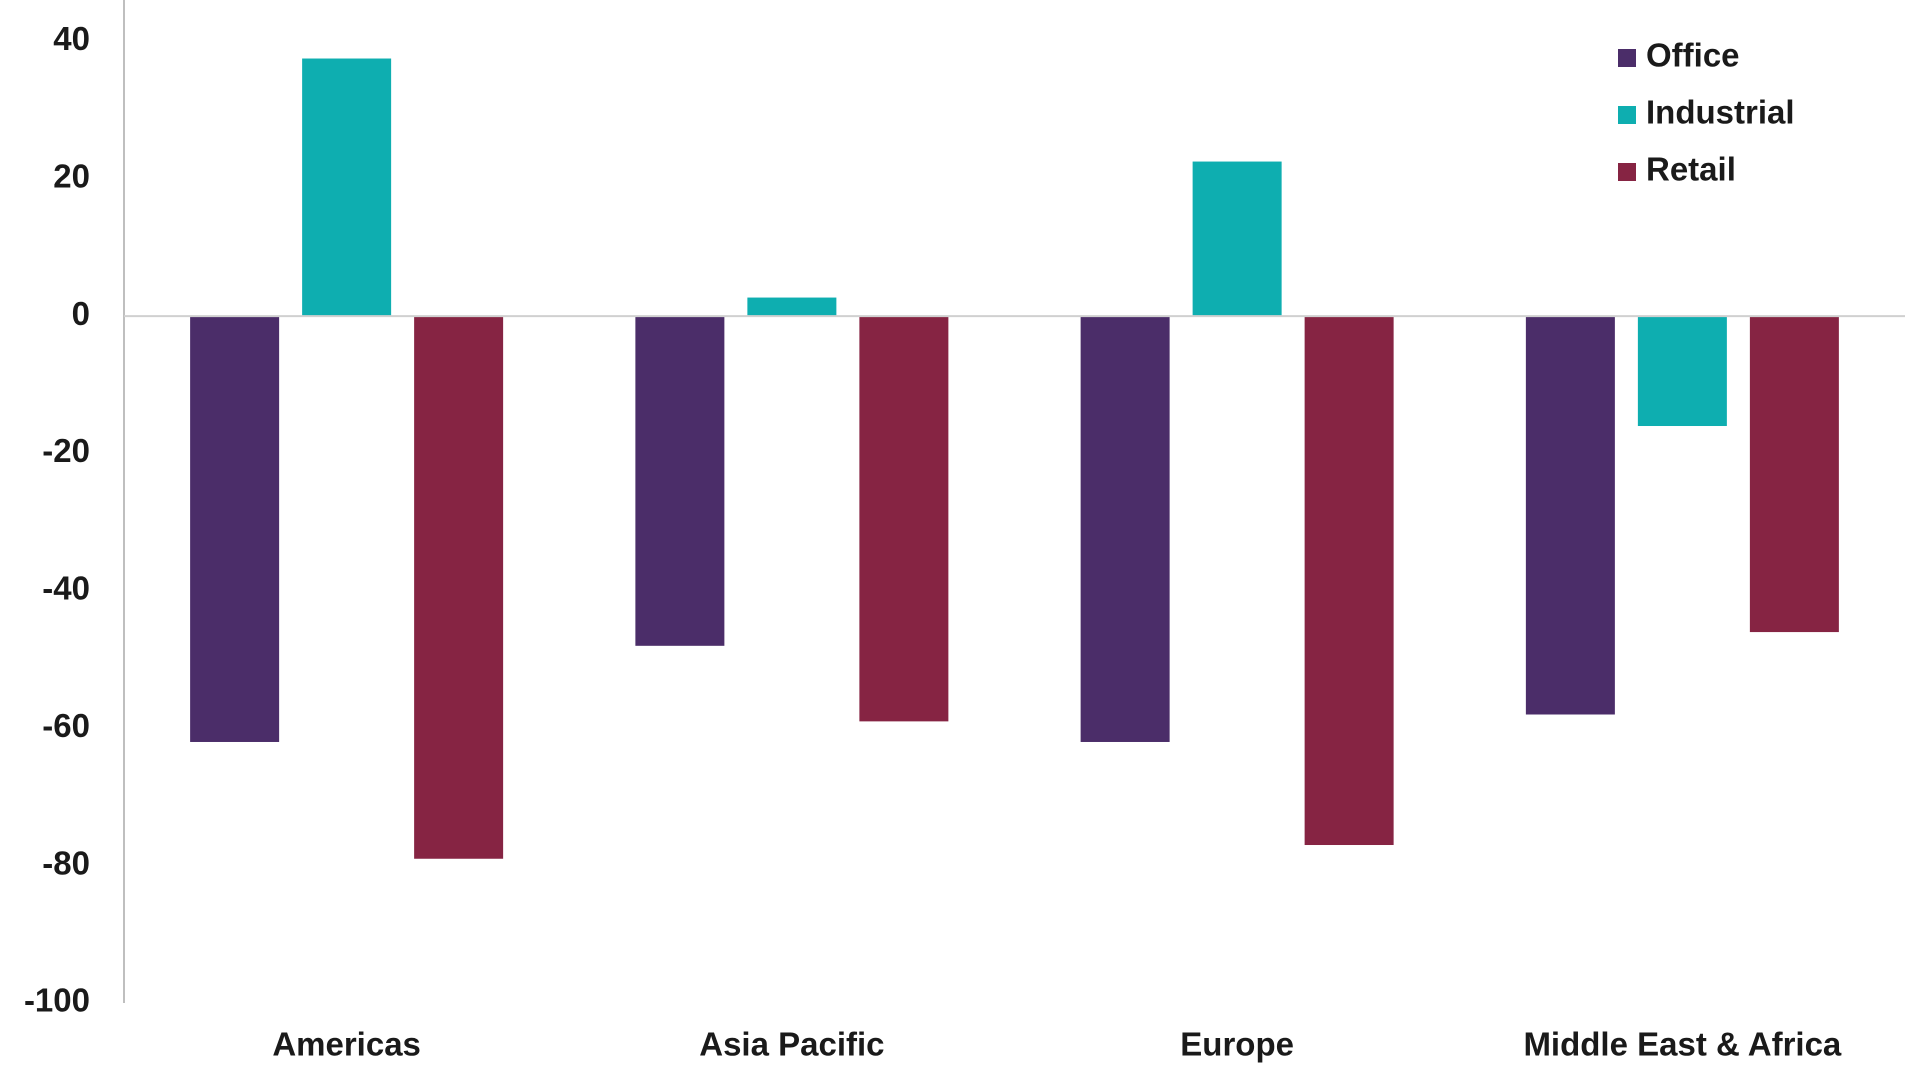 This screenshot has height=1080, width=1920. I want to click on y-tick-label: -20, so click(66, 450).